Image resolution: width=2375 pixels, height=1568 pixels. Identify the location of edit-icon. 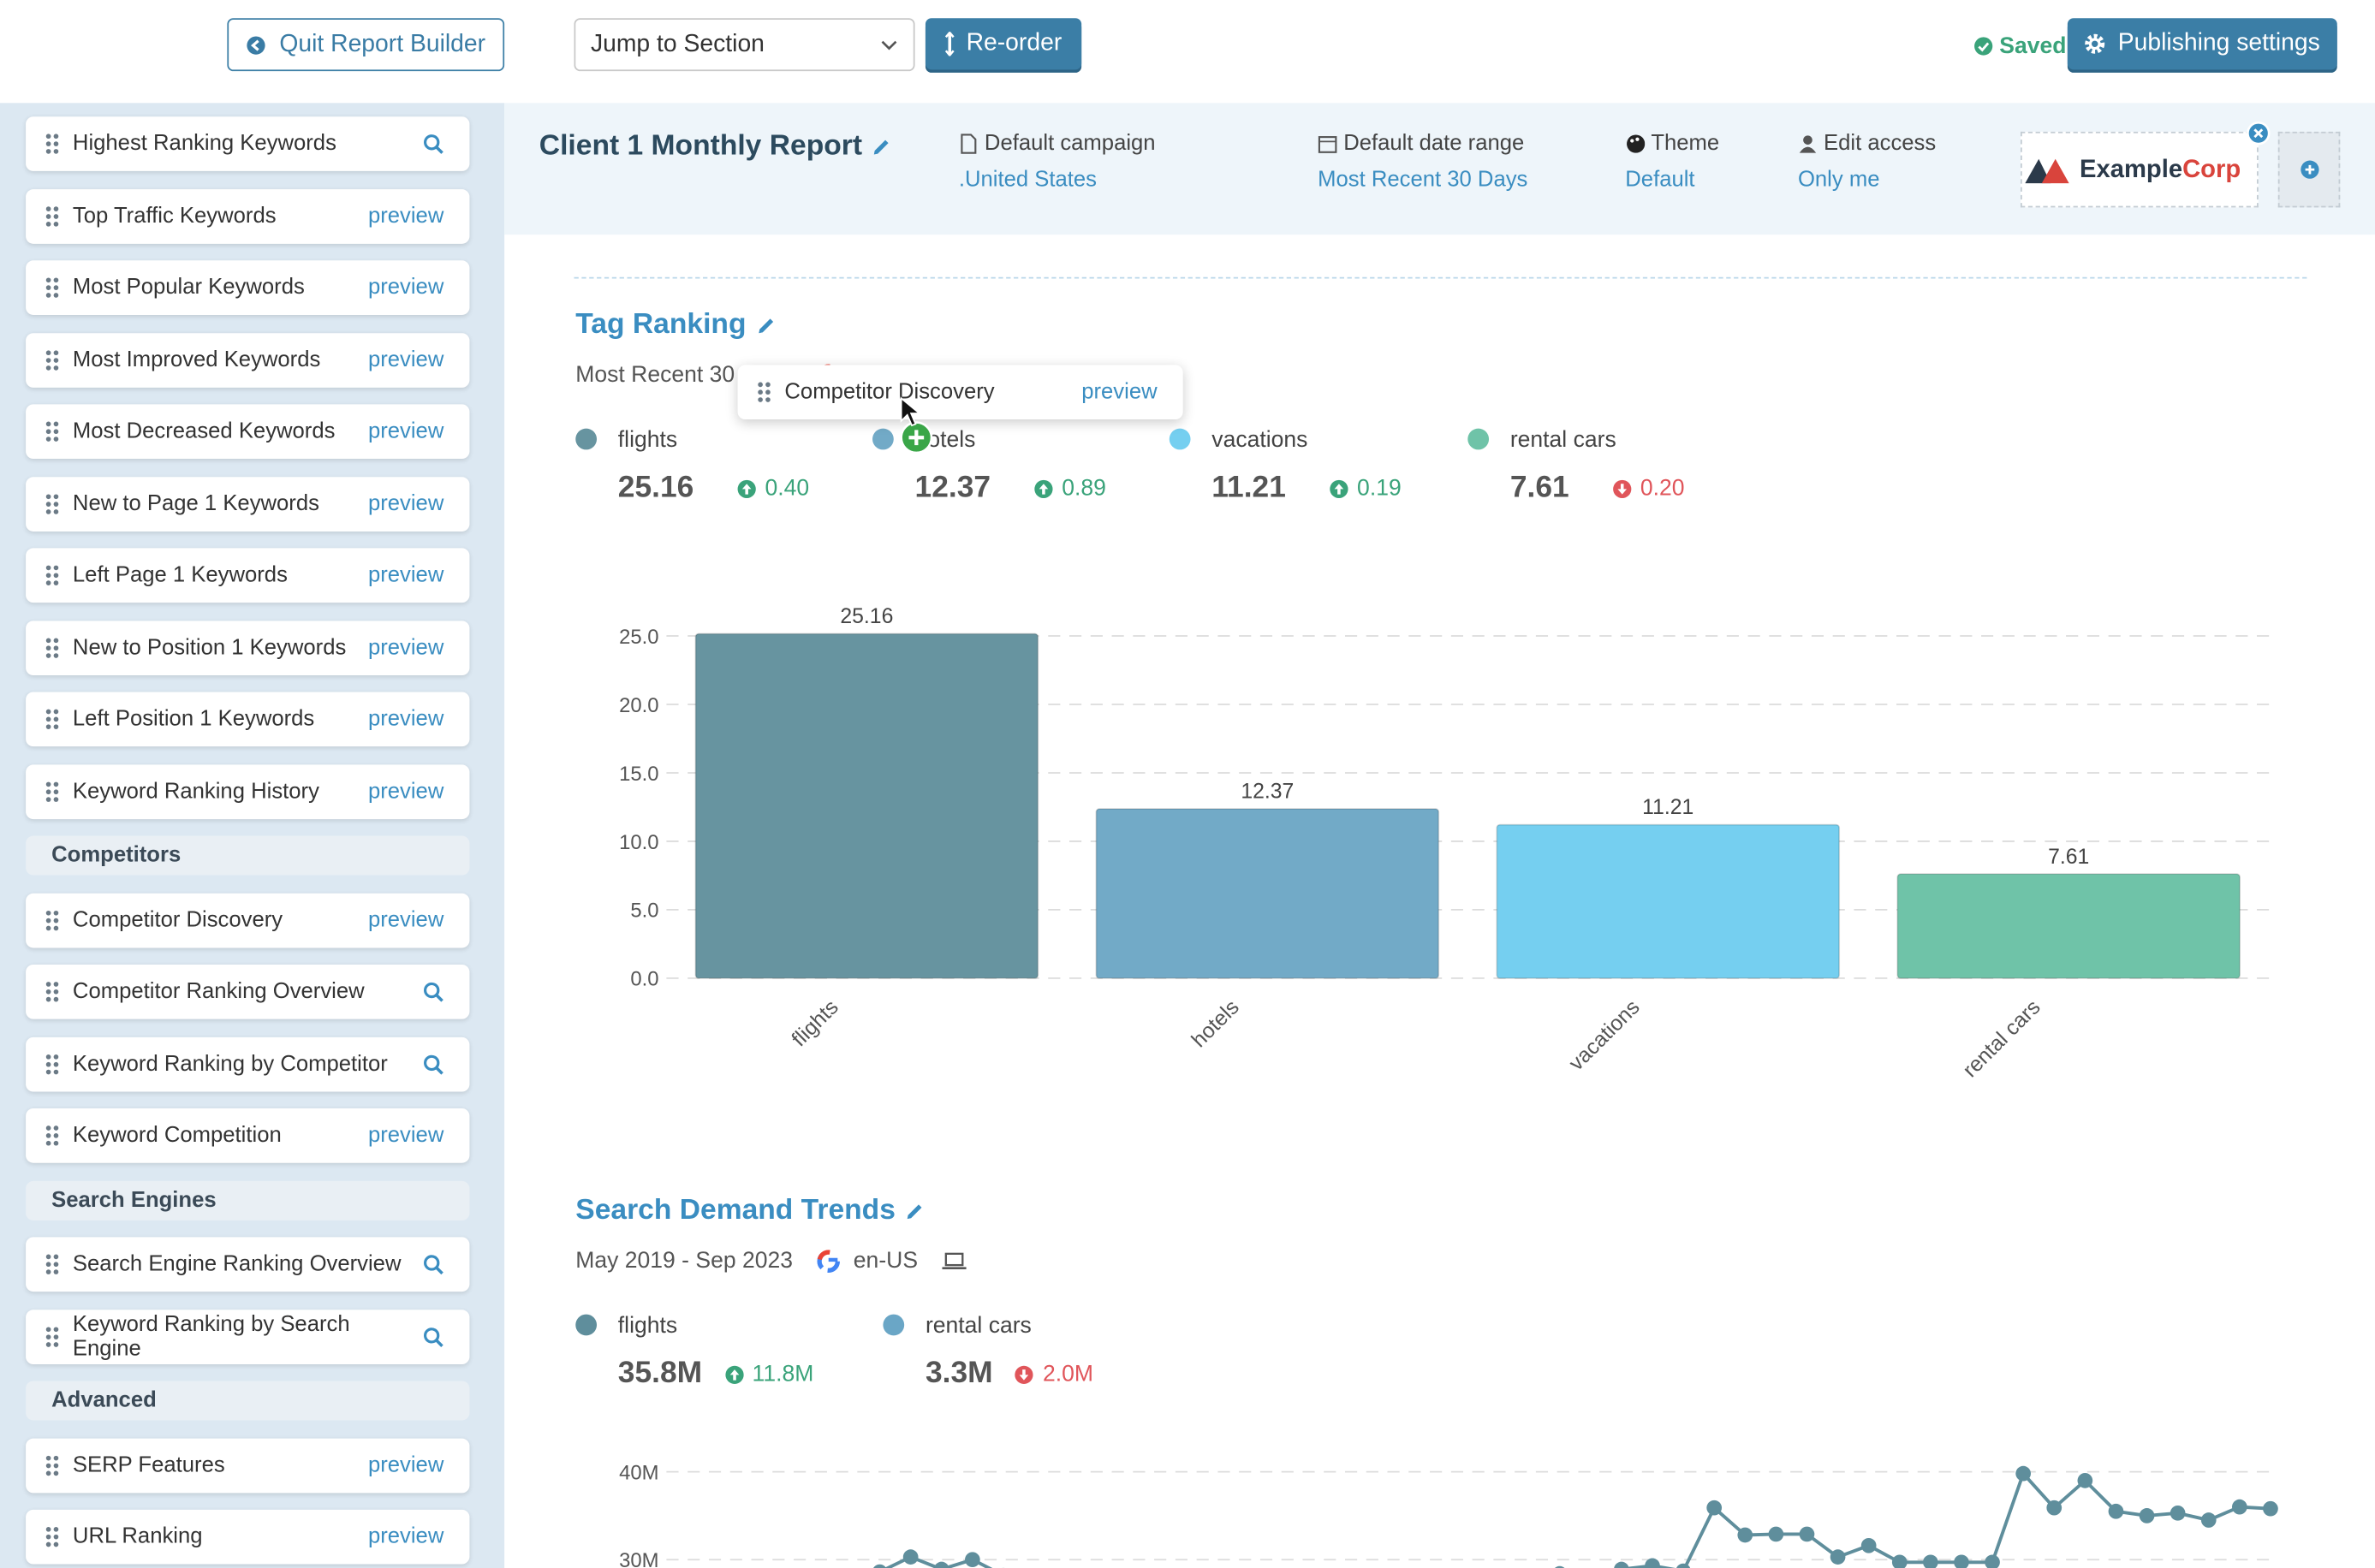
(765, 326).